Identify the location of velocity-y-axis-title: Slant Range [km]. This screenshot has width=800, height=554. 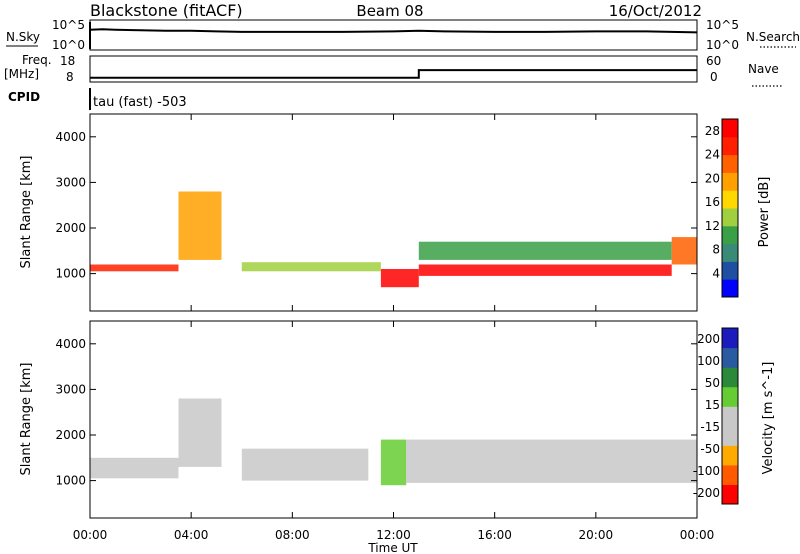
(26, 419).